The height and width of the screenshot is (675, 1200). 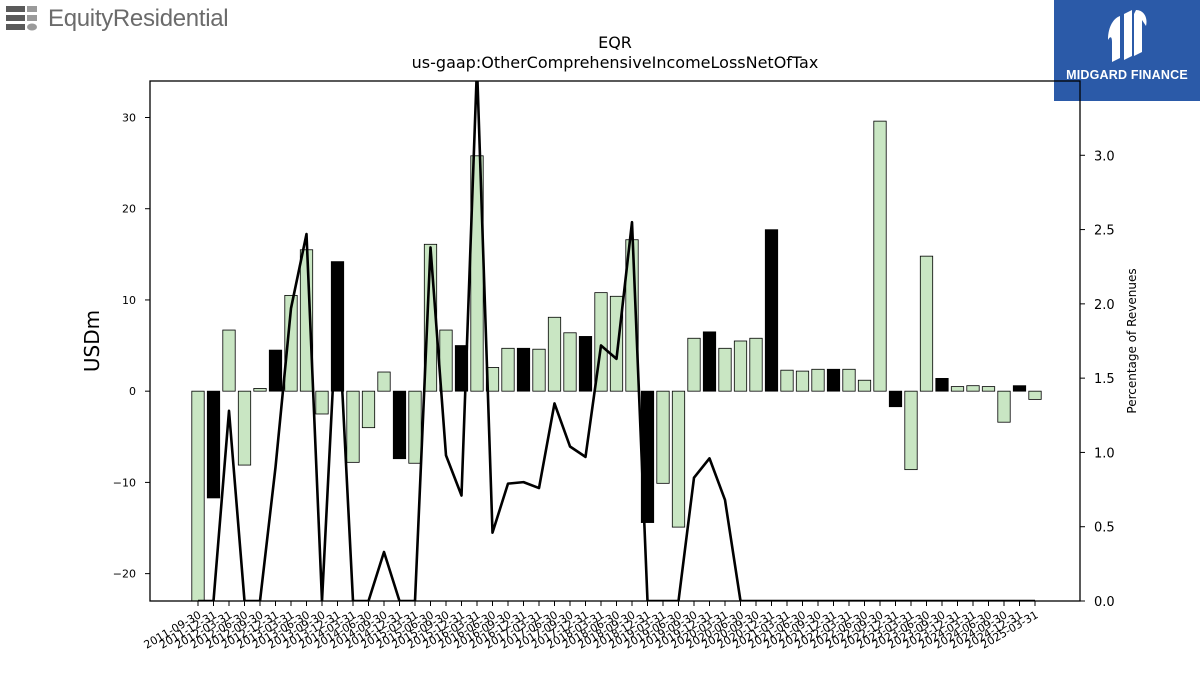 What do you see at coordinates (615, 42) in the screenshot?
I see `chart-title: EQR` at bounding box center [615, 42].